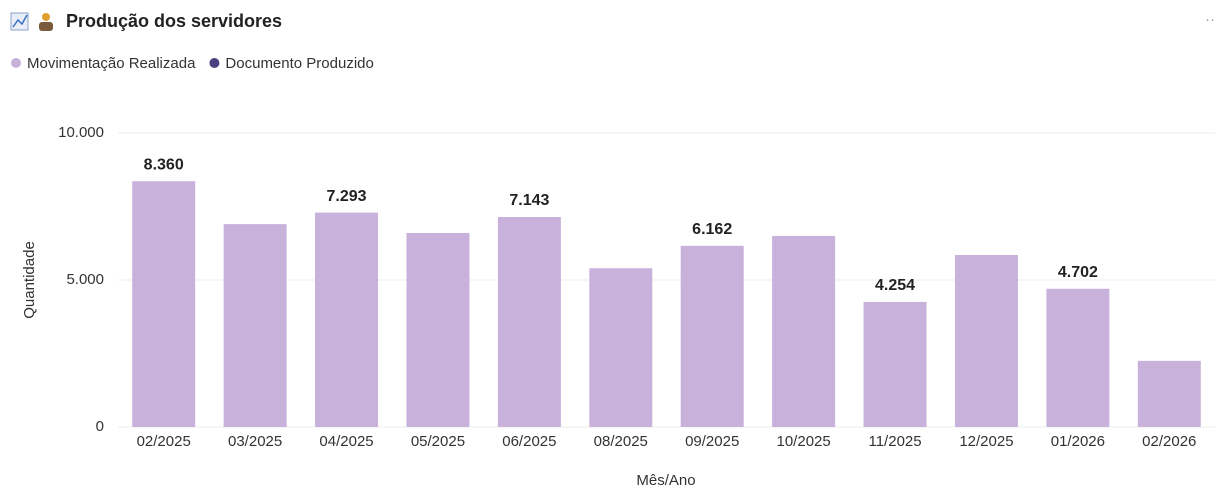 The height and width of the screenshot is (489, 1221). I want to click on y-tick-label: 5.000, so click(85, 279).